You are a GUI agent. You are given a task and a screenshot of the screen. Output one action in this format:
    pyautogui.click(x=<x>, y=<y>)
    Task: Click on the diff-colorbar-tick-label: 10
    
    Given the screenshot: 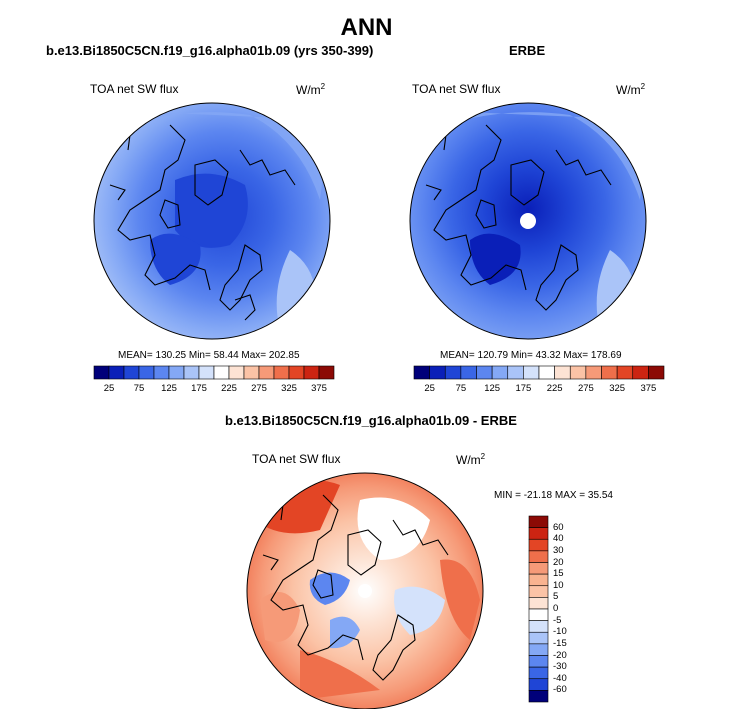 What is the action you would take?
    pyautogui.click(x=558, y=585)
    